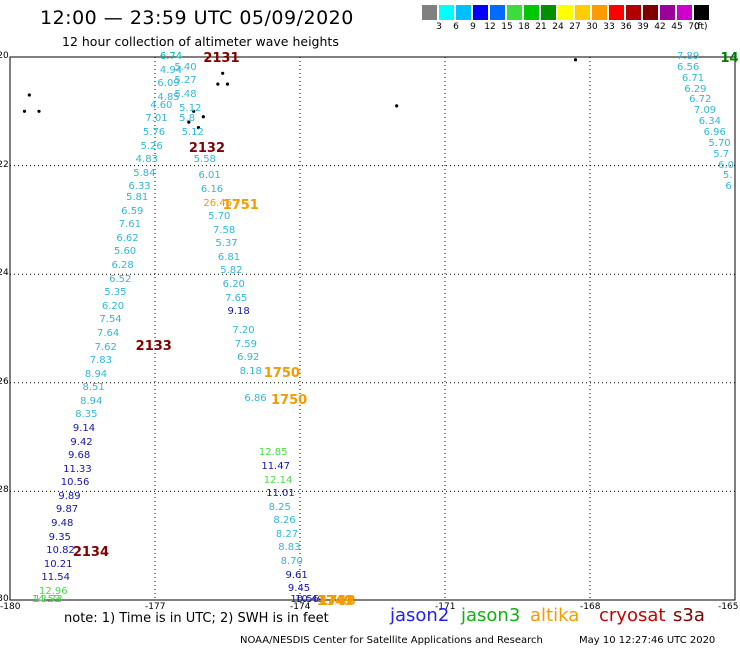  Describe the element at coordinates (84, 428) in the screenshot. I see `wave-height-value: 9.14` at that location.